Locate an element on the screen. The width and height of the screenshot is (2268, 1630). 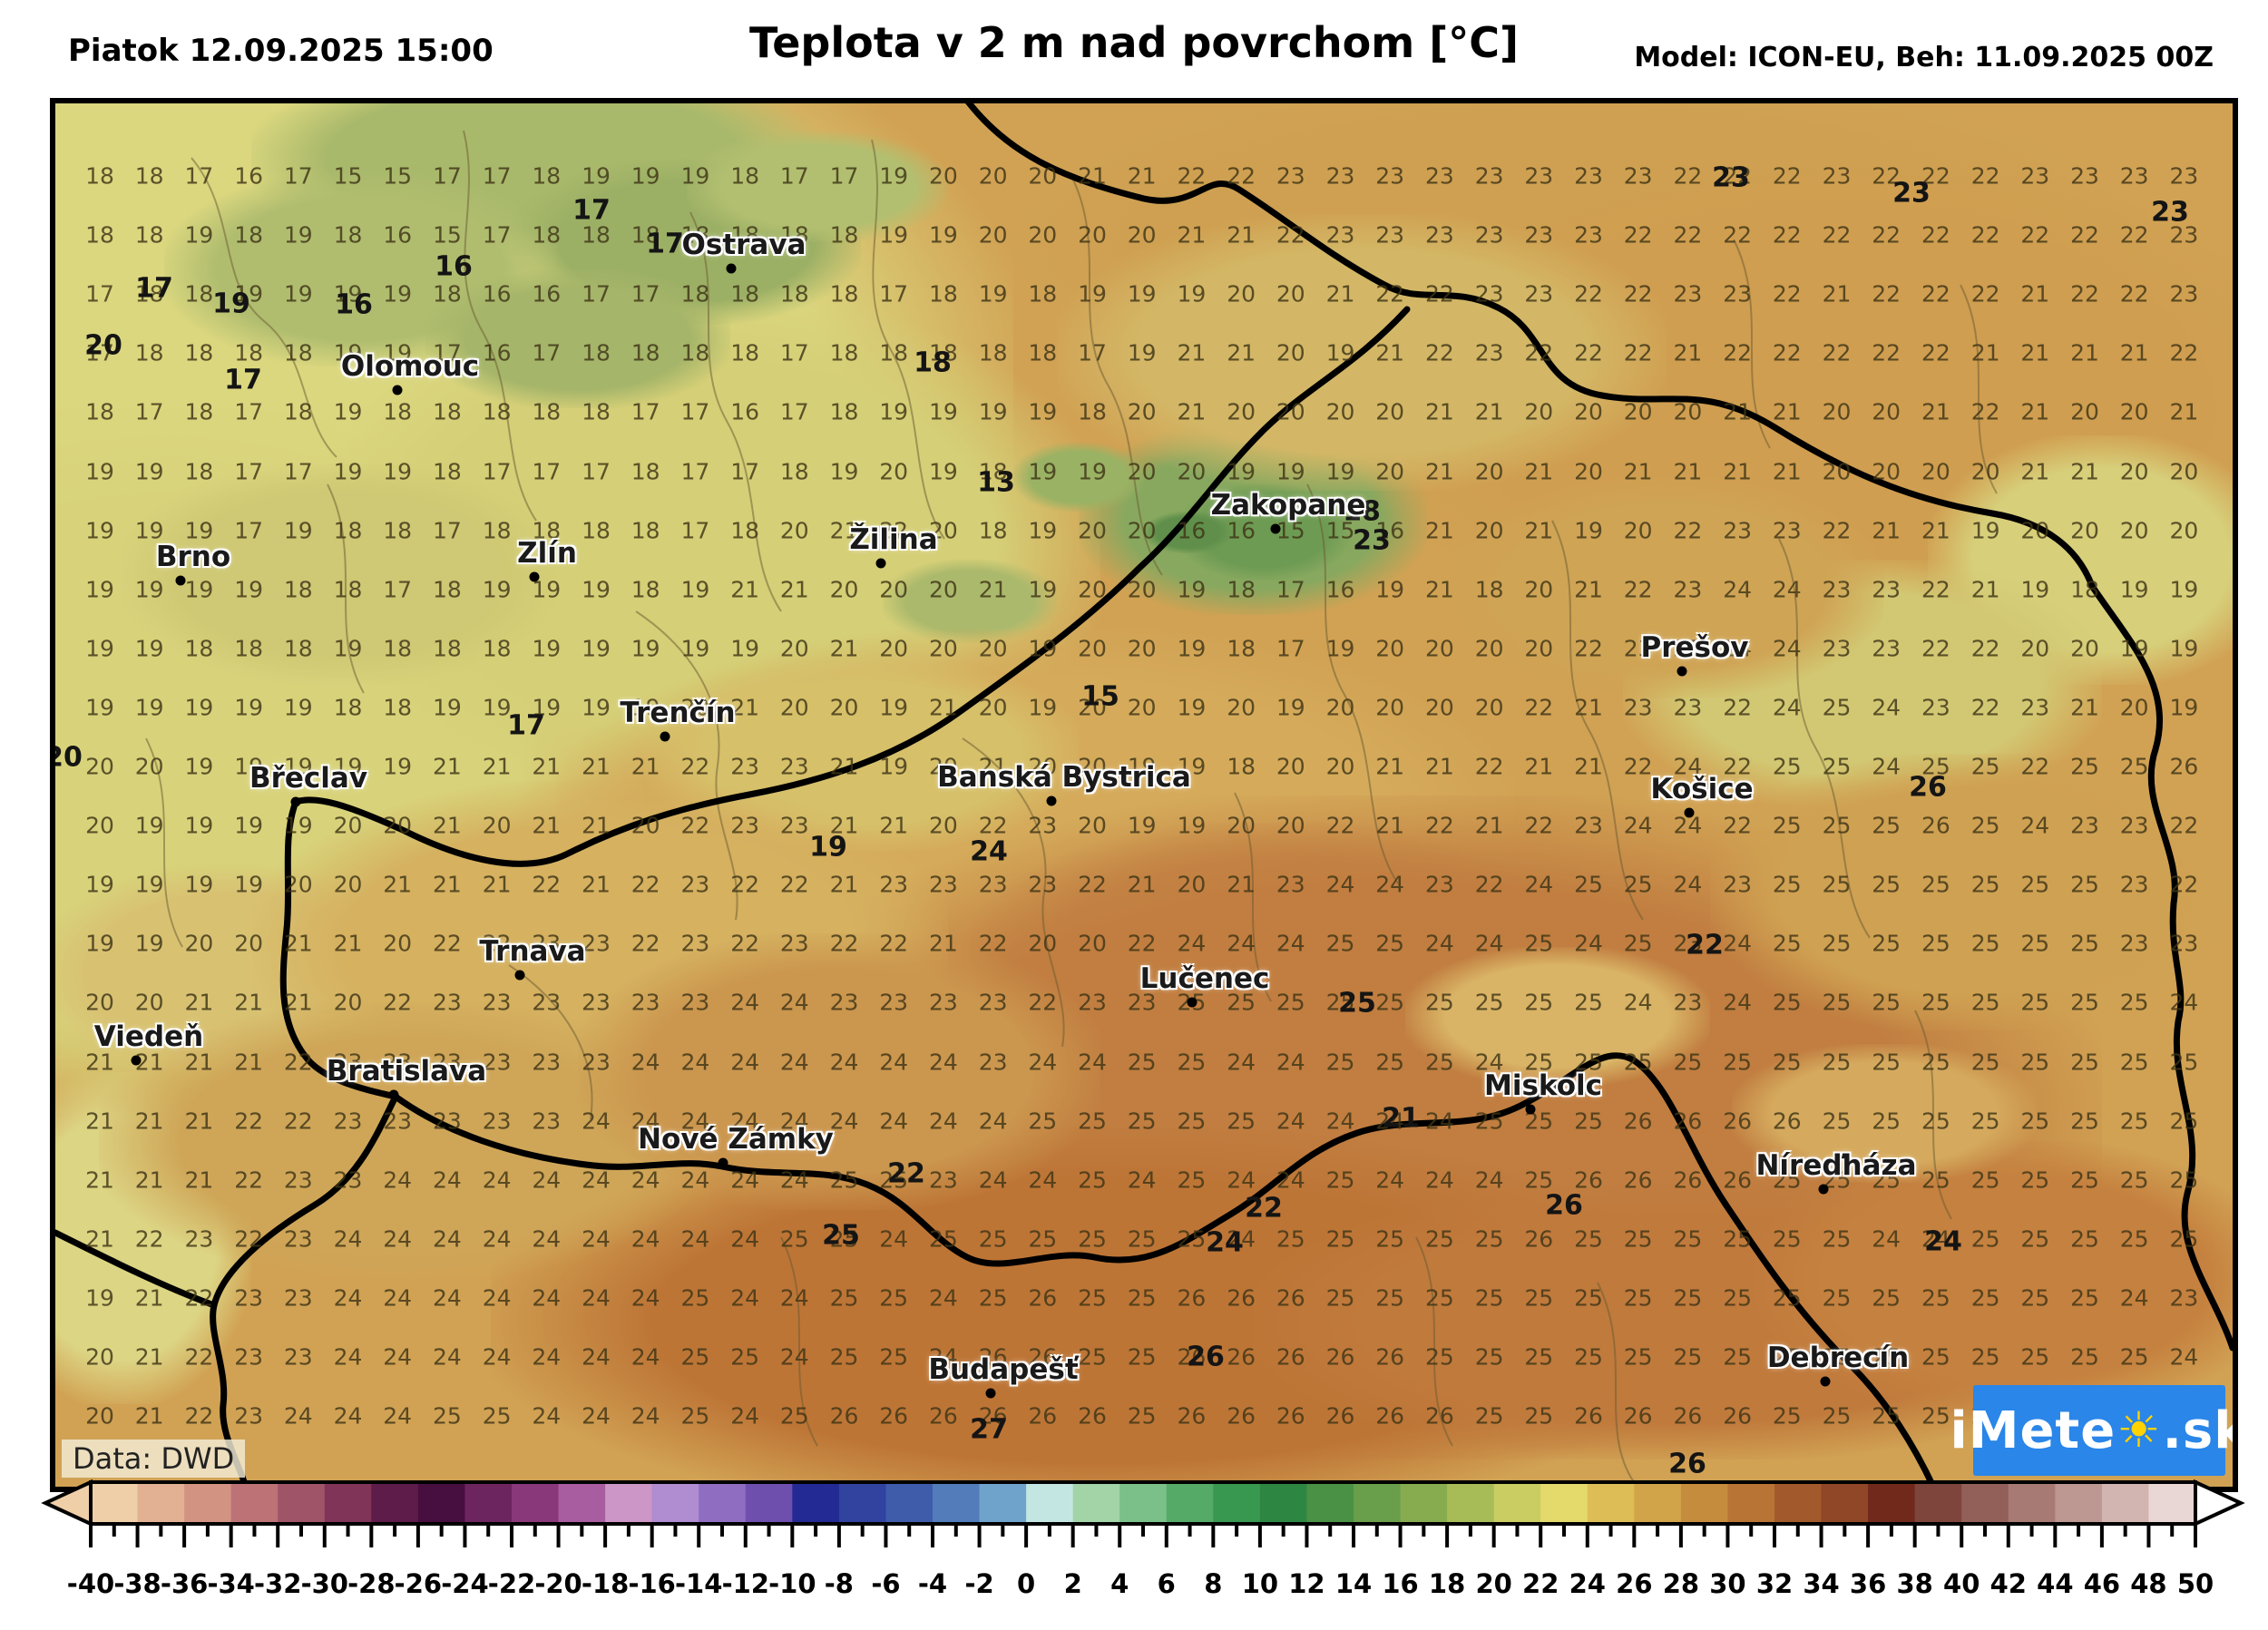
temp-value: 16 is located at coordinates (1340, 590).